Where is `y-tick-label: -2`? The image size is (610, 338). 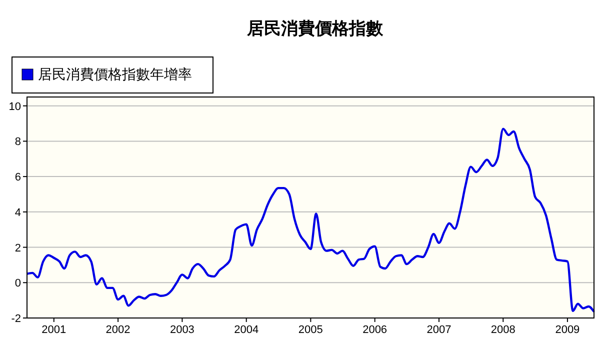 y-tick-label: -2 is located at coordinates (16, 319).